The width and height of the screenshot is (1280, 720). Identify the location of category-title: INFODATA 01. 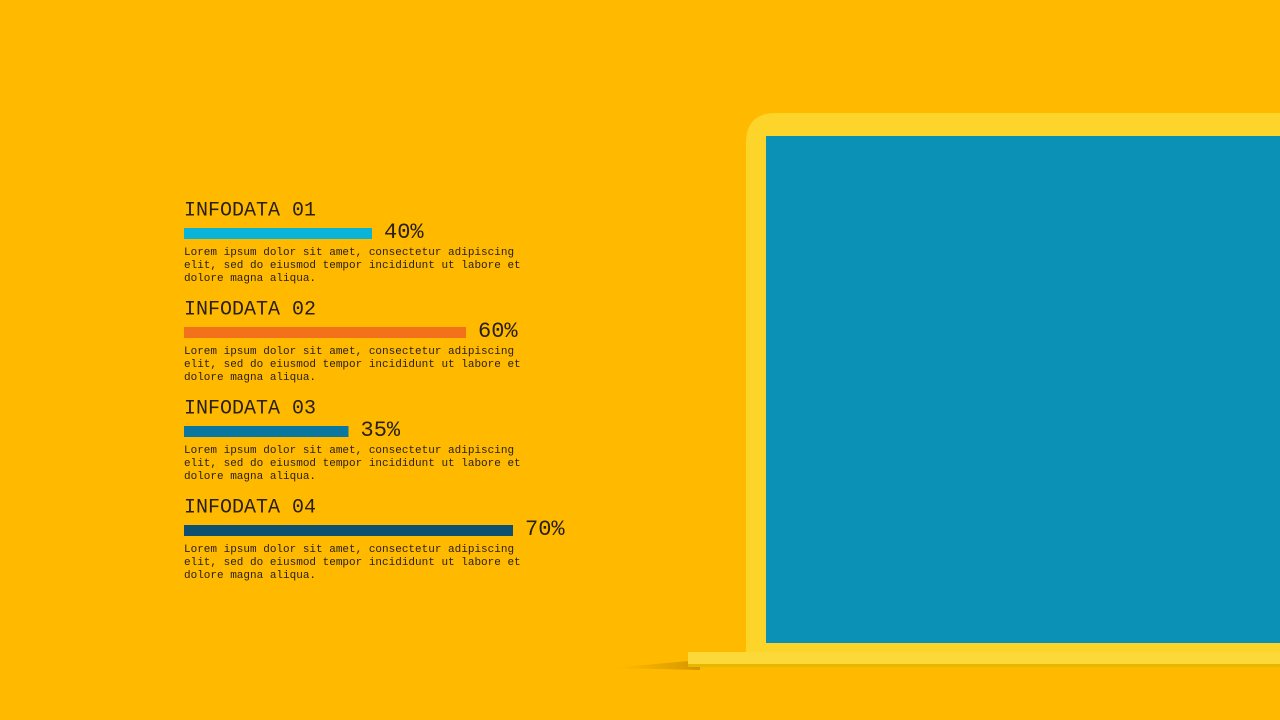
(250, 210).